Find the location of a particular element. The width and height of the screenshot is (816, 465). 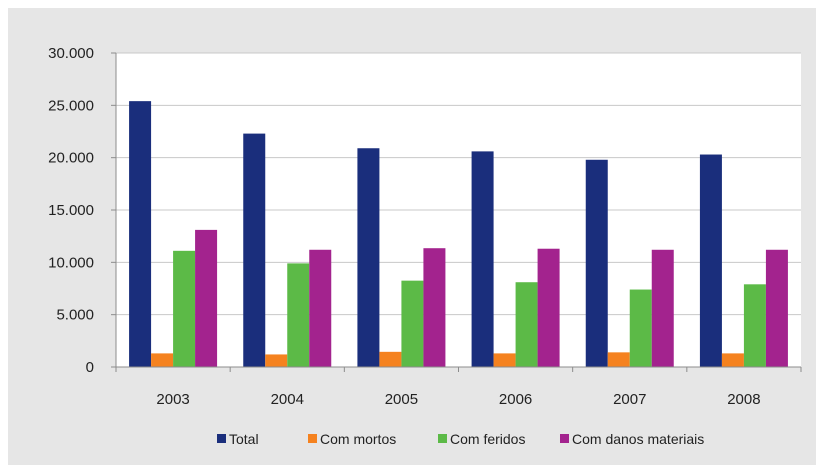

x-tick-labels: 2003 2004 2005 2006 2007 2008 is located at coordinates (458, 399).